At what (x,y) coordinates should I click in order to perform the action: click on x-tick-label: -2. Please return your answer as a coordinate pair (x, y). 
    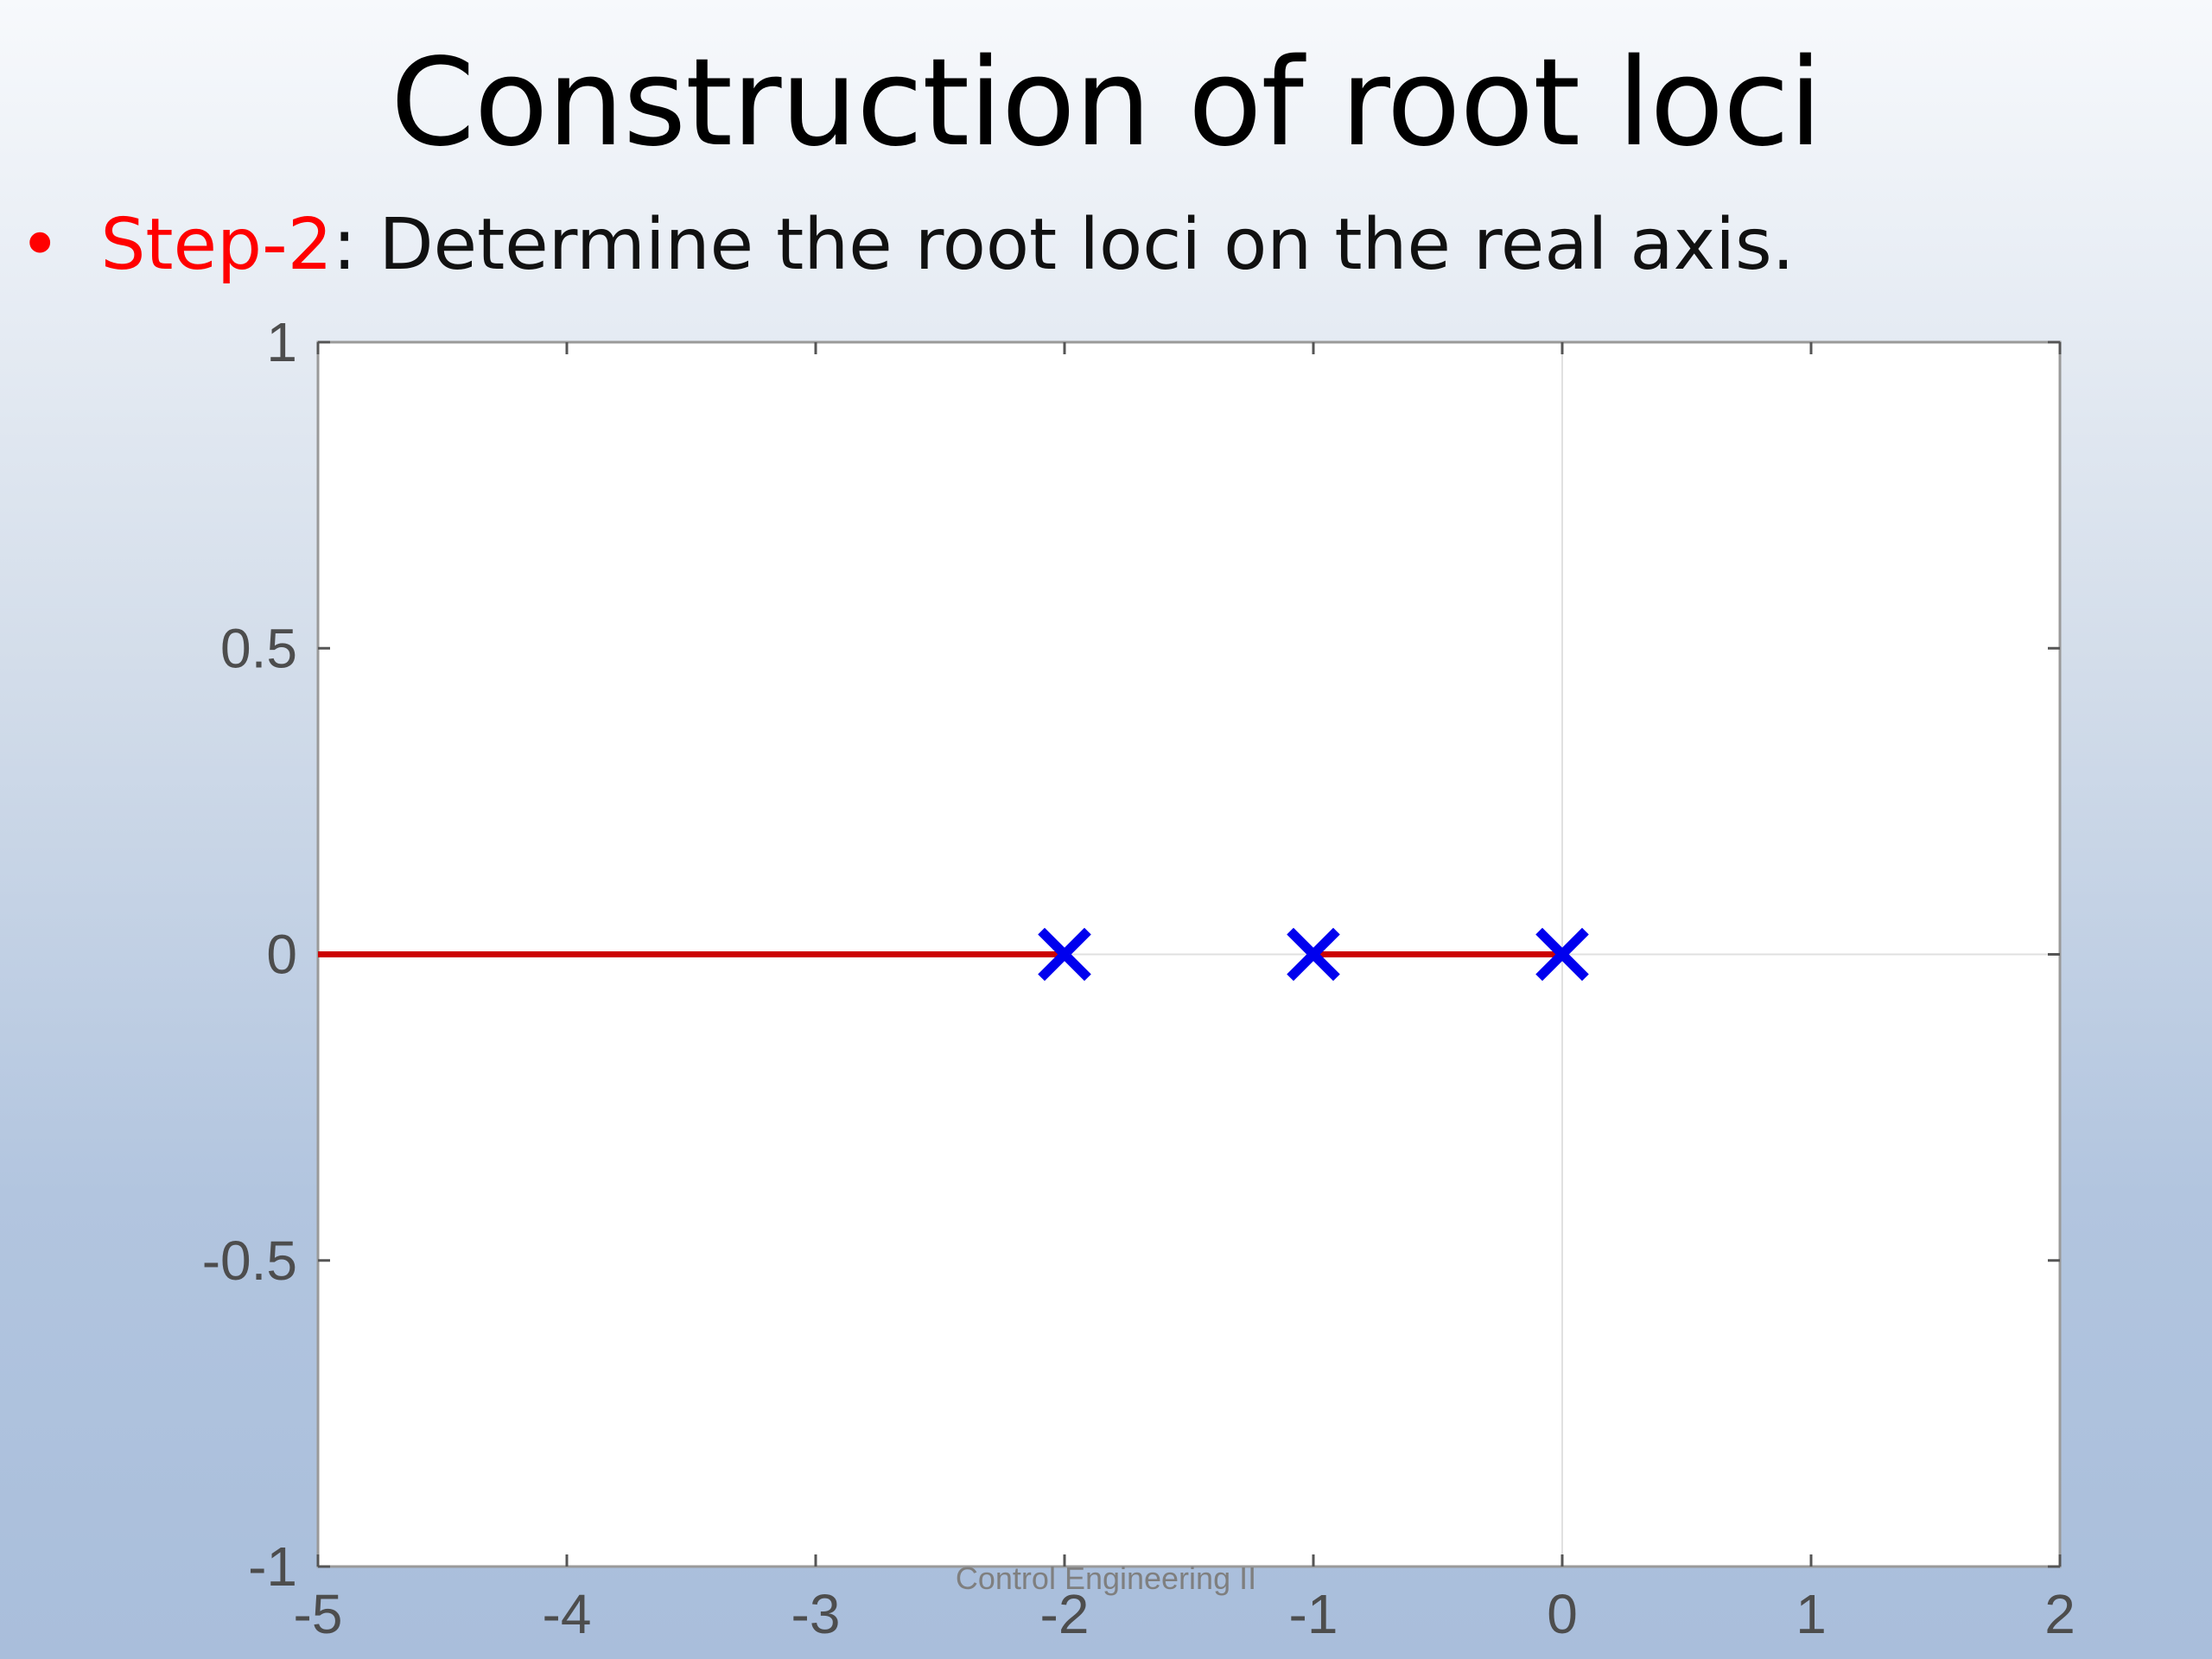
    Looking at the image, I should click on (1065, 1614).